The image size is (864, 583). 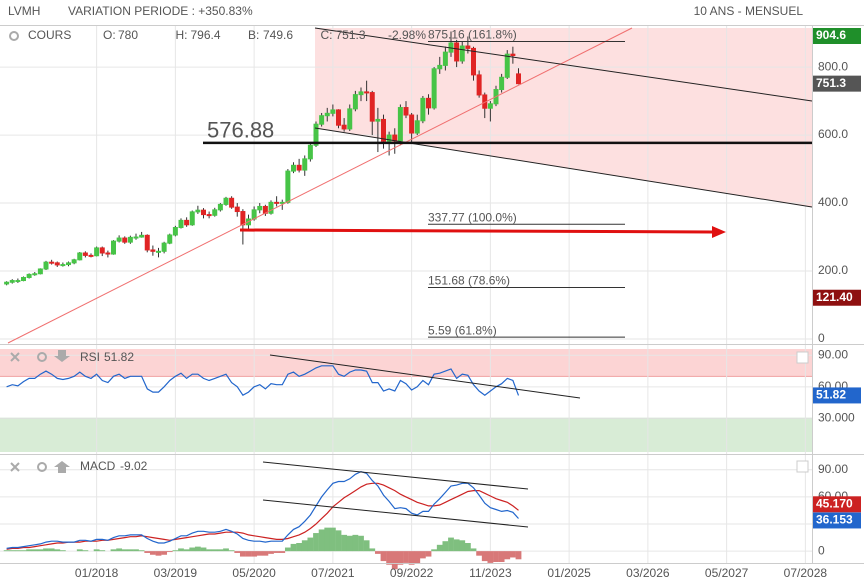 I want to click on ohlc-label: B:, so click(x=253, y=35).